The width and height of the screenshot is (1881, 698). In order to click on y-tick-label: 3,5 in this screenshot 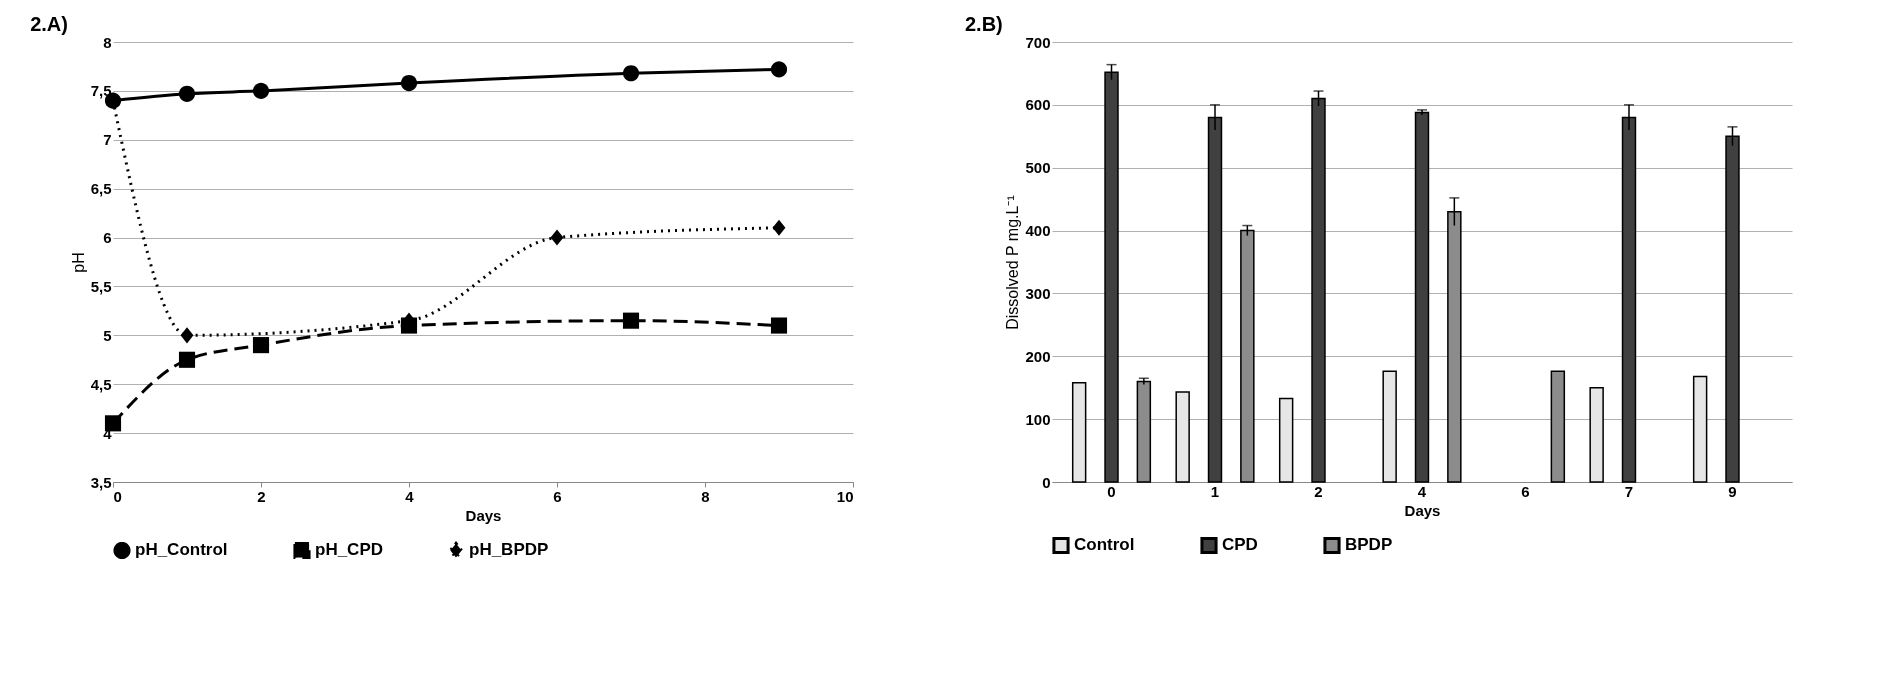, I will do `click(101, 482)`.